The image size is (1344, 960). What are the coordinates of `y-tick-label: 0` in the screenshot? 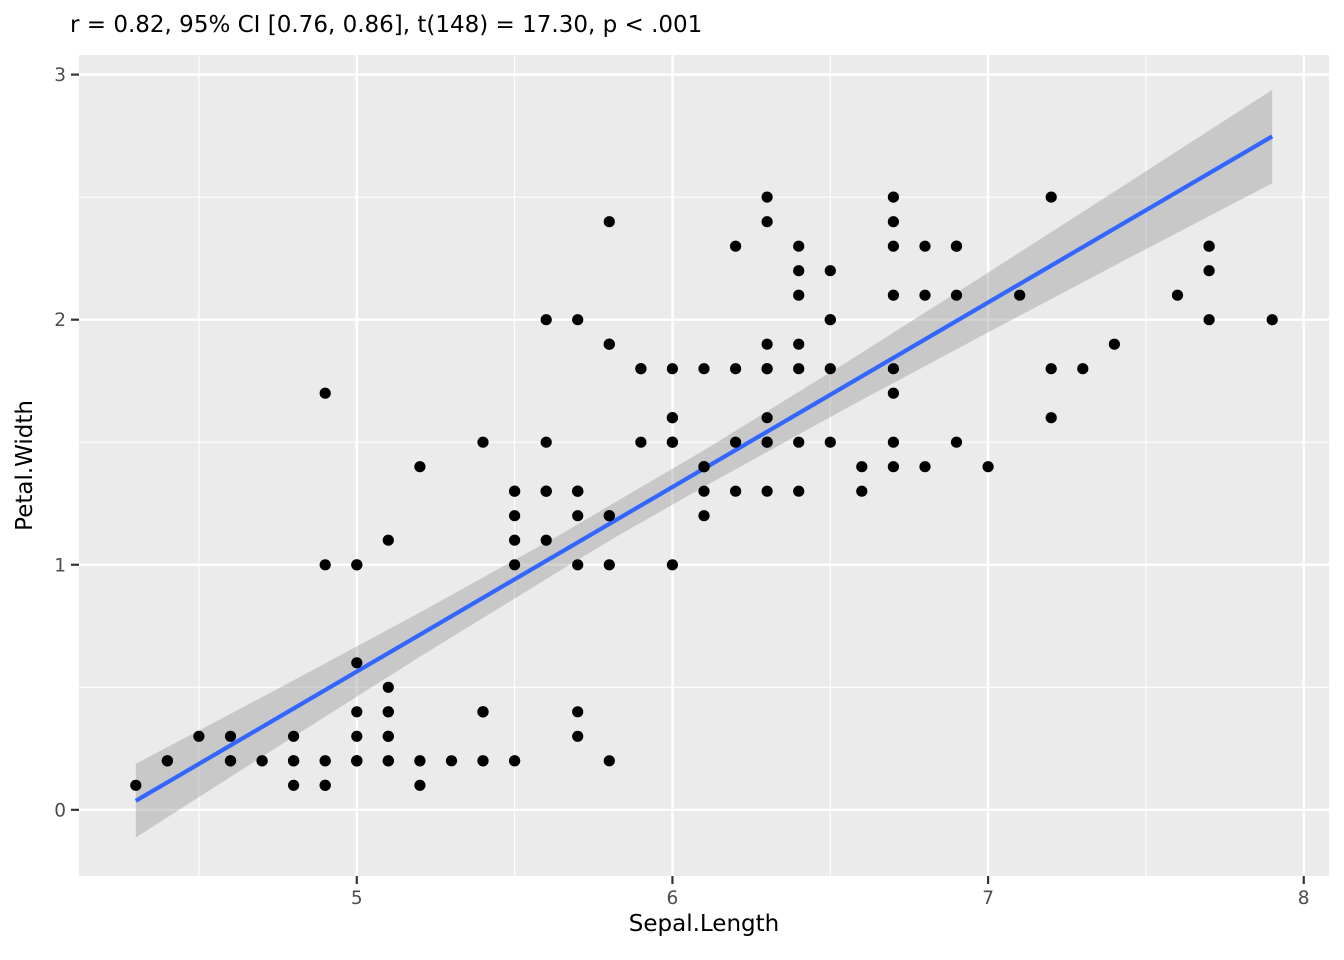 It's located at (60, 810).